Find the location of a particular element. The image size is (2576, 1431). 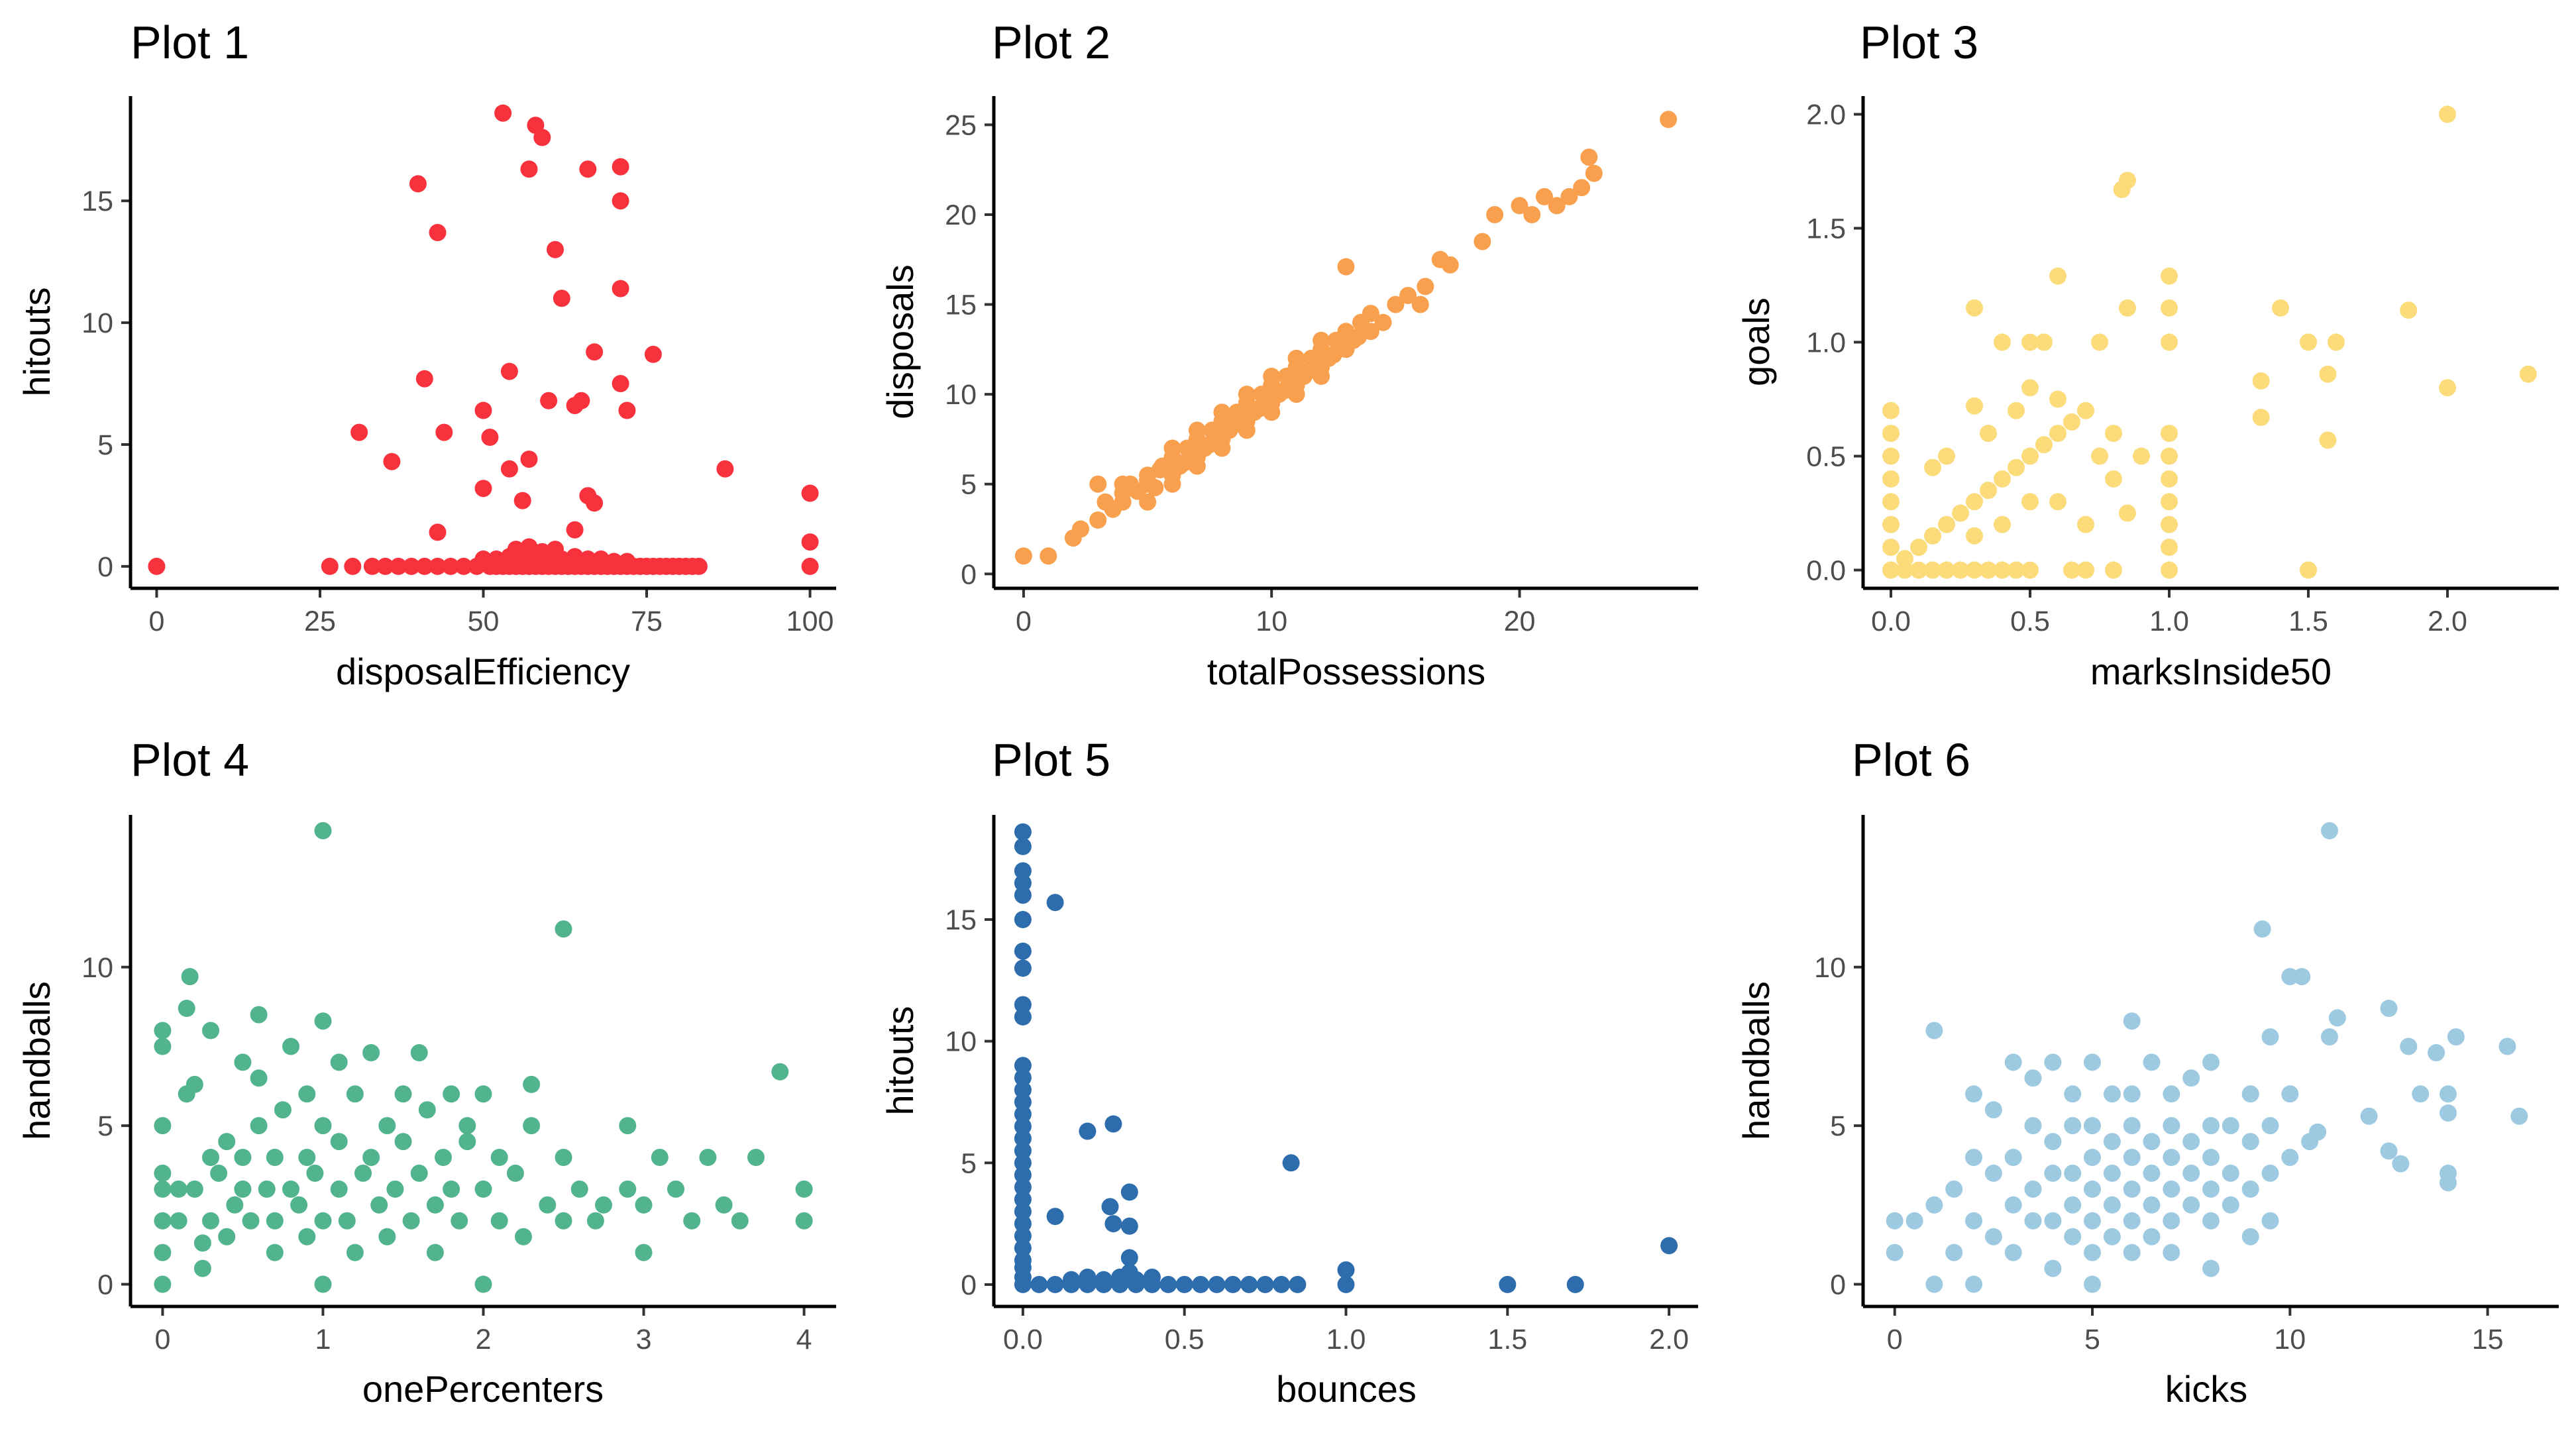

y-tick-label: 1.0 is located at coordinates (1826, 343).